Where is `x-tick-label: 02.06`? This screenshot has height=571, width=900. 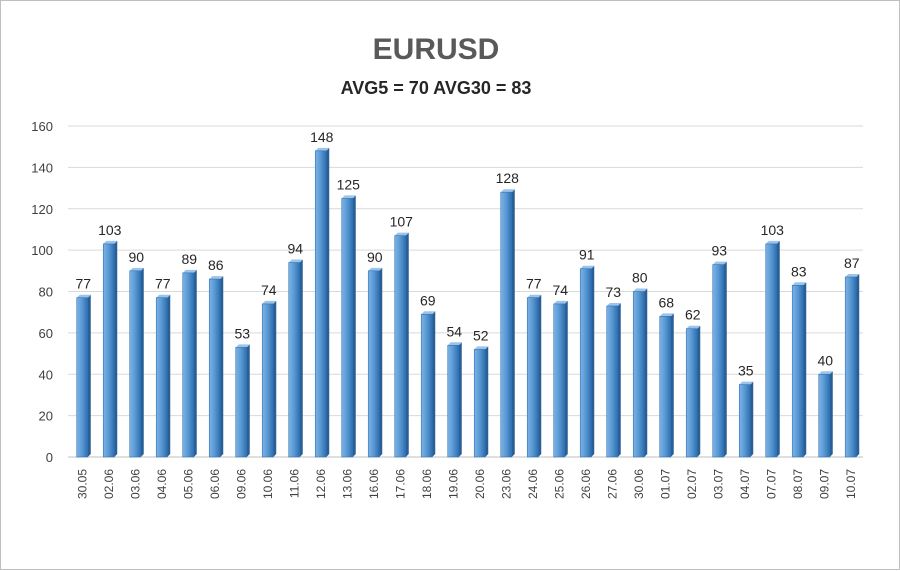
x-tick-label: 02.06 is located at coordinates (109, 484).